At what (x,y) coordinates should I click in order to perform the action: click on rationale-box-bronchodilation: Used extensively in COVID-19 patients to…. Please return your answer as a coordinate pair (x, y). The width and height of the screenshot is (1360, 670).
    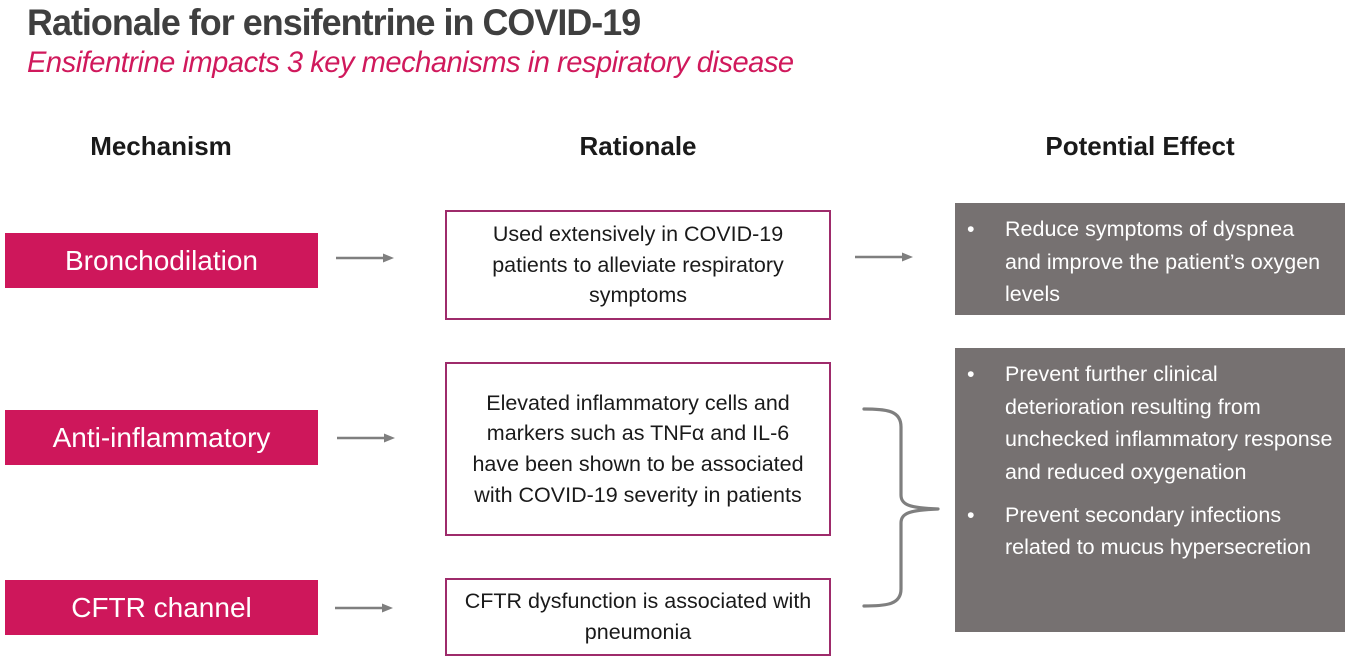
    Looking at the image, I should click on (638, 265).